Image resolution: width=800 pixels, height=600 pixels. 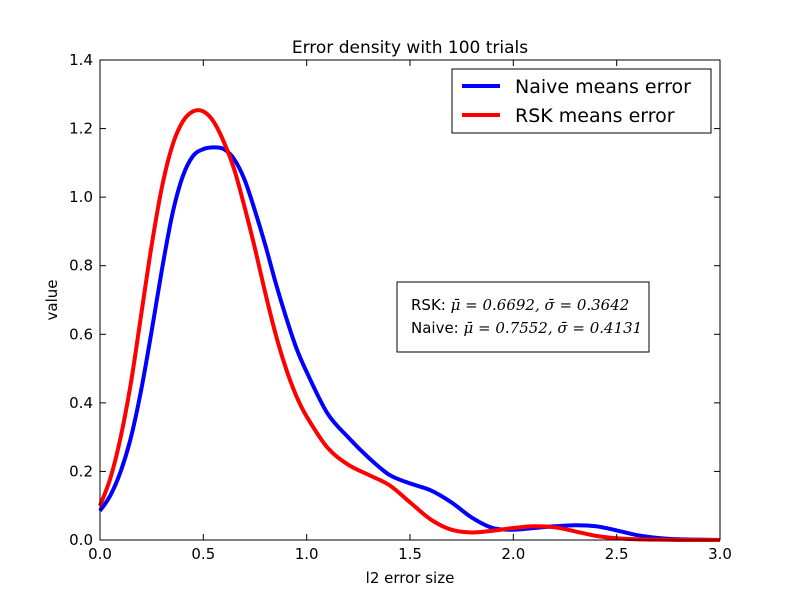 I want to click on legend-box, so click(x=581, y=101).